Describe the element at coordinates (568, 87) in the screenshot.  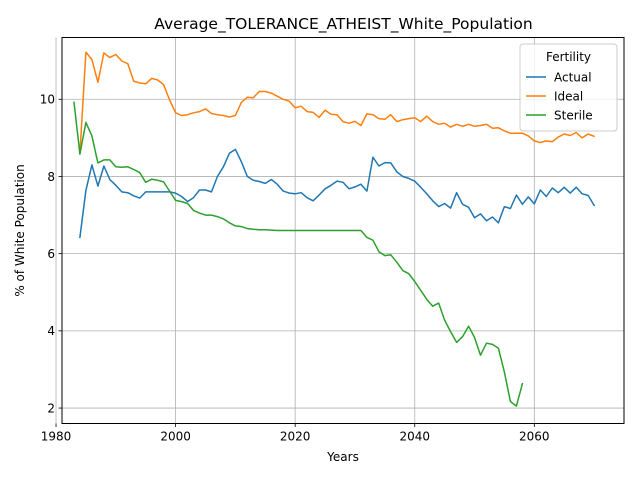
I see `legend: Fertility Actual Ideal Sterile` at that location.